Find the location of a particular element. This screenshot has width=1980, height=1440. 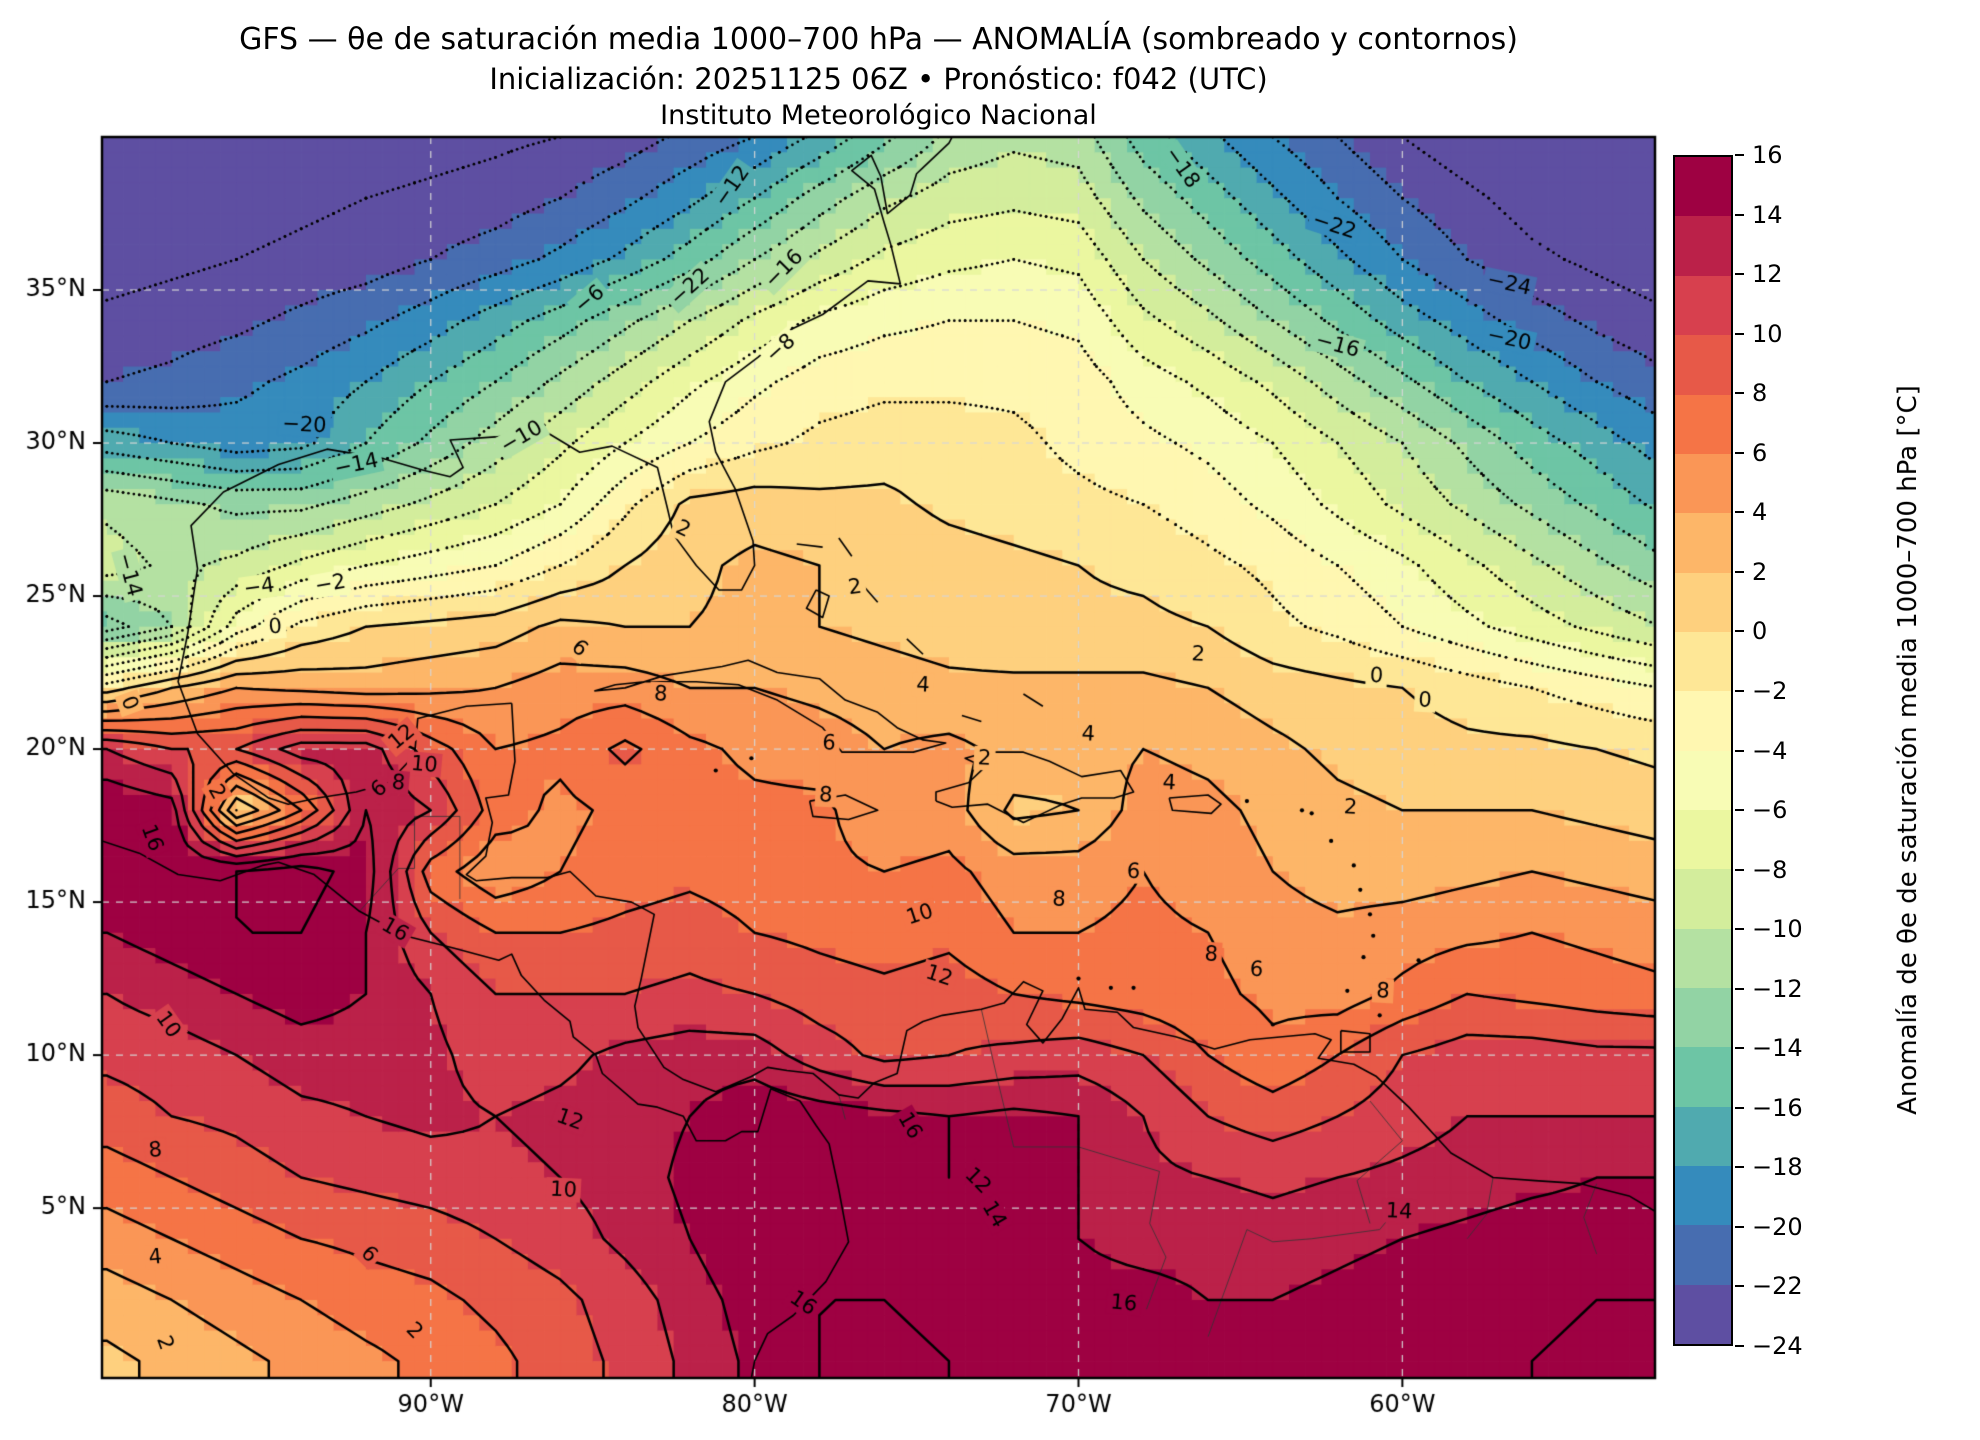

colorbar-band--8 is located at coordinates (1703, 839).